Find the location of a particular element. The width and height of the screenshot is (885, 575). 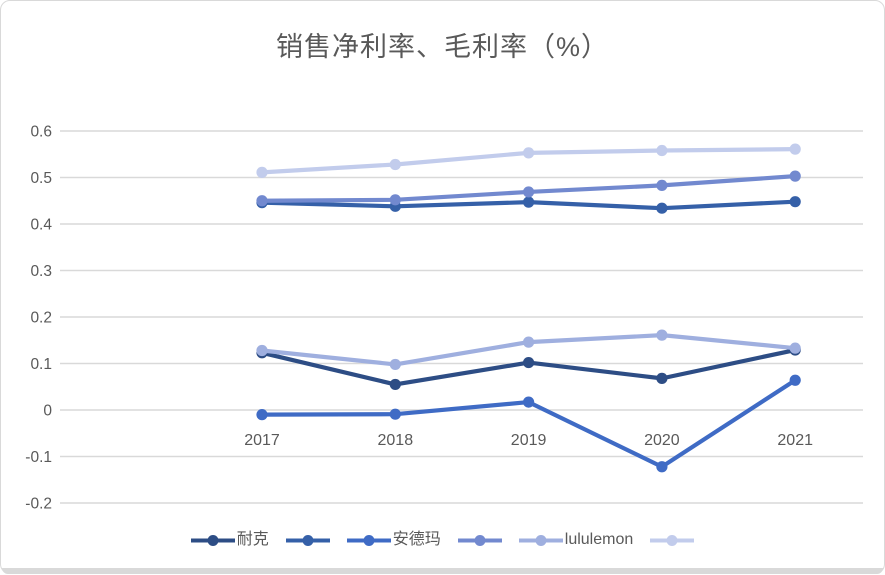

chart-title: 销售净利率、毛利率（%） is located at coordinates (442, 47).